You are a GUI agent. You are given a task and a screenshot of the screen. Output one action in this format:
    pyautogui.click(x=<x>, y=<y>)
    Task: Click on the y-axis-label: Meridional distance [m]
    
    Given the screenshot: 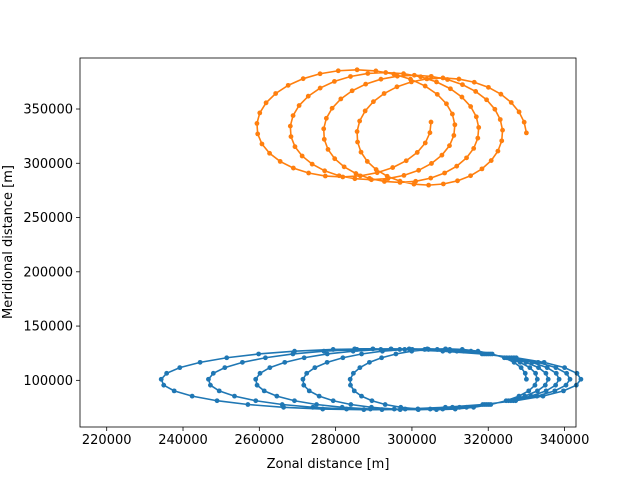 What is the action you would take?
    pyautogui.click(x=8, y=242)
    